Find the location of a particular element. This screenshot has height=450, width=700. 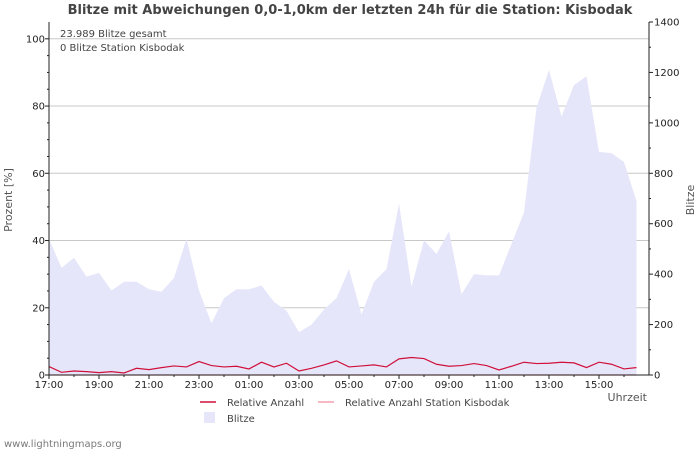

x-tick-label: 11:00 is located at coordinates (499, 385).